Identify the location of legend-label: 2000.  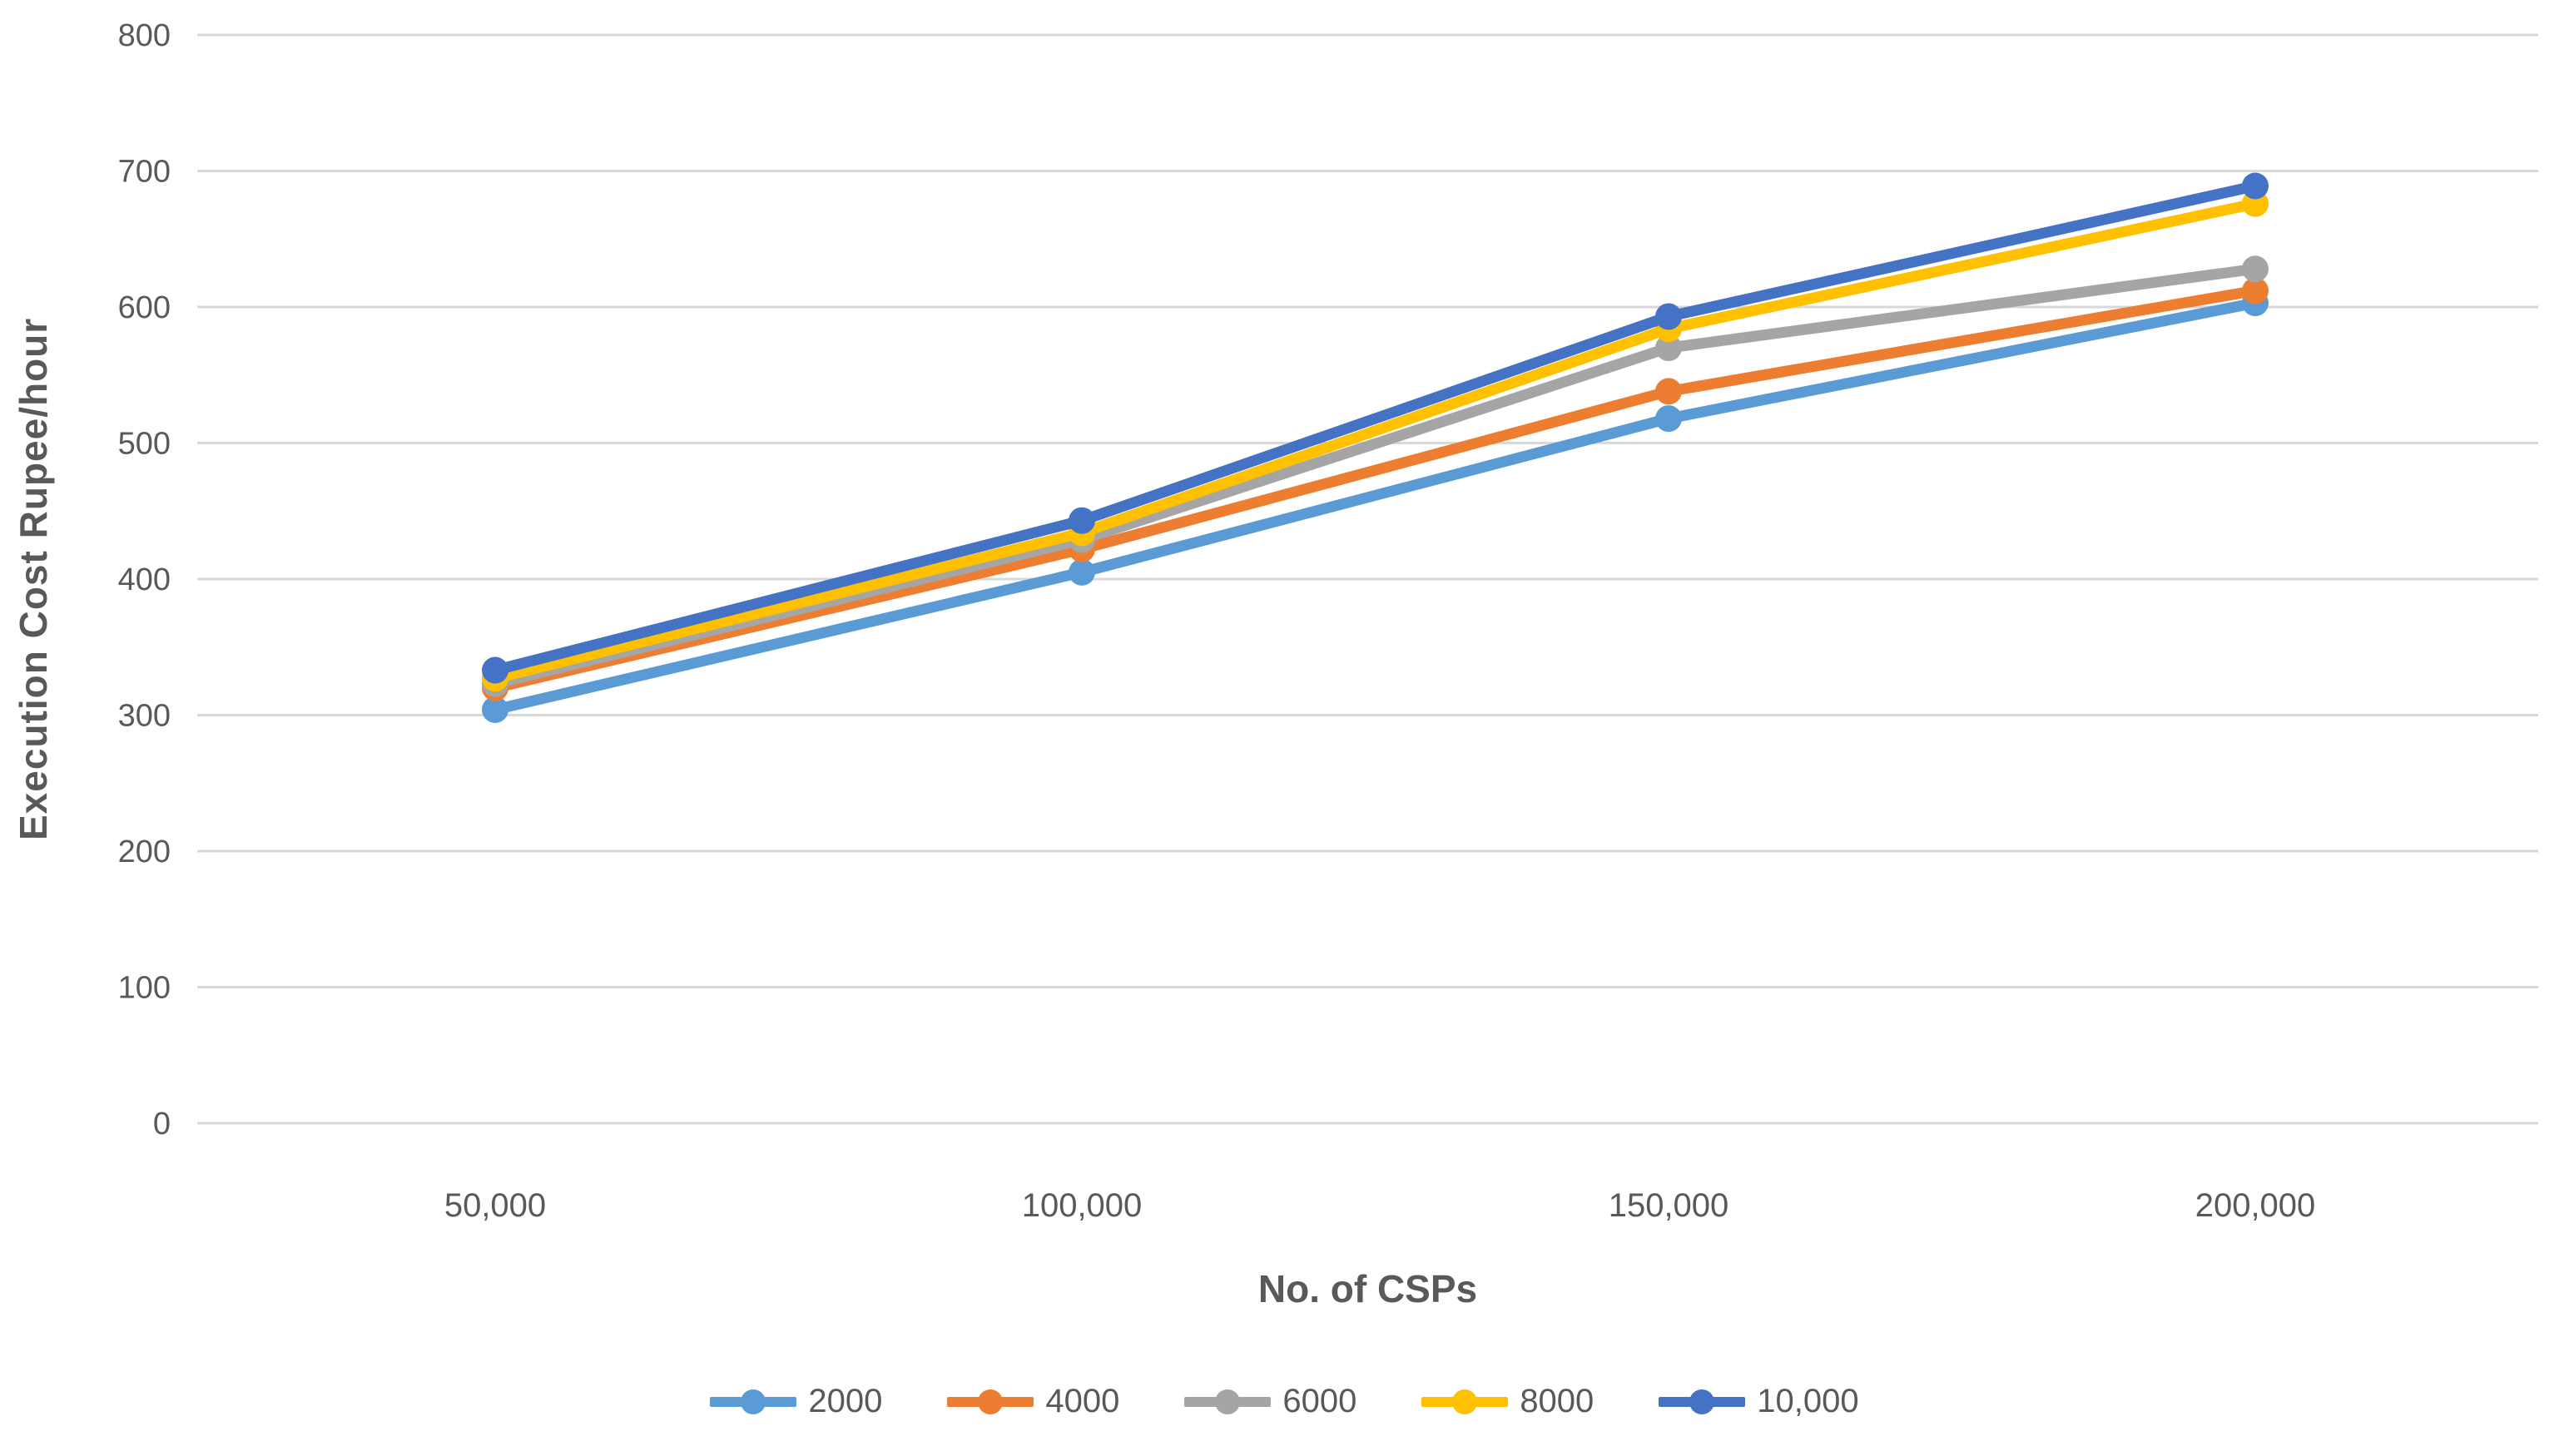
(845, 1401).